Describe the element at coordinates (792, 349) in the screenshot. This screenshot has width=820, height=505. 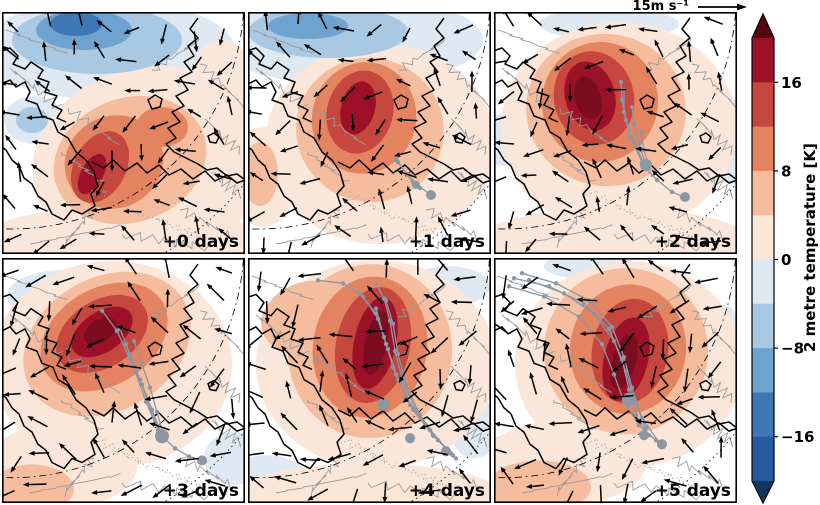
I see `colorbar-tick-label: −8` at that location.